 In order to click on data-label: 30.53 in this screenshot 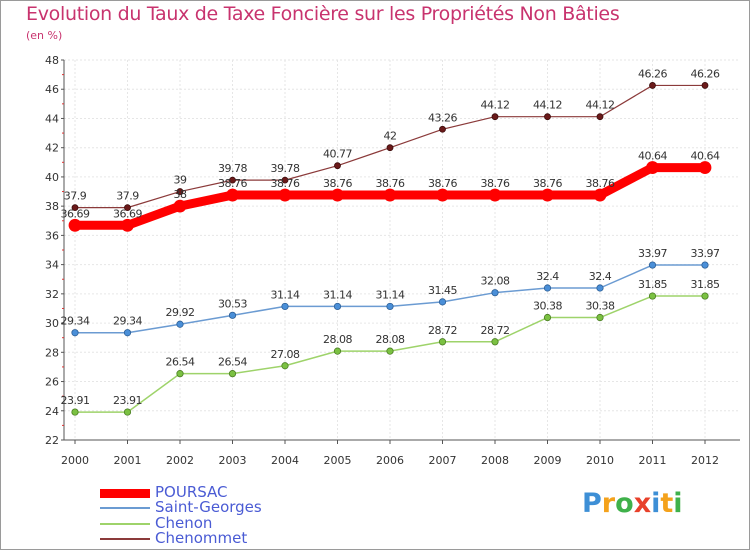, I will do `click(232, 303)`.